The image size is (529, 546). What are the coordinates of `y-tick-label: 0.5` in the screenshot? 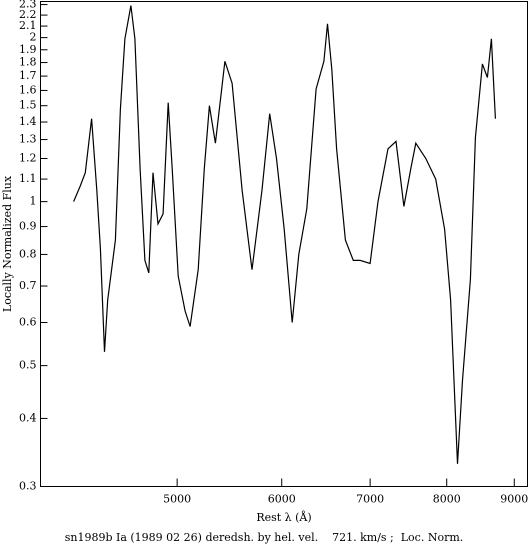 It's located at (28, 365).